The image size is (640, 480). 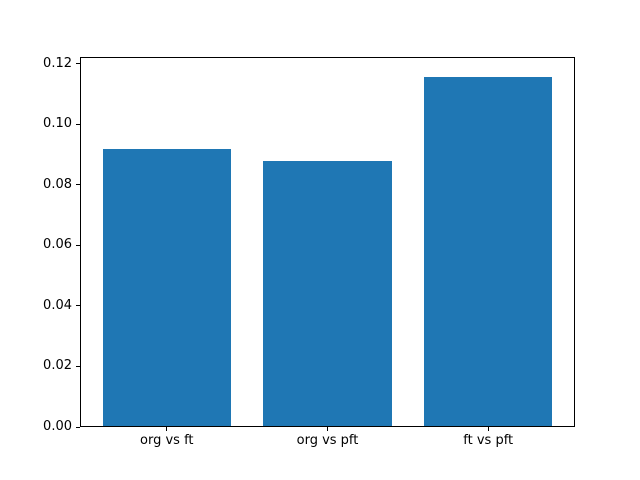 I want to click on y-tick-label: 0.08, so click(x=57, y=184).